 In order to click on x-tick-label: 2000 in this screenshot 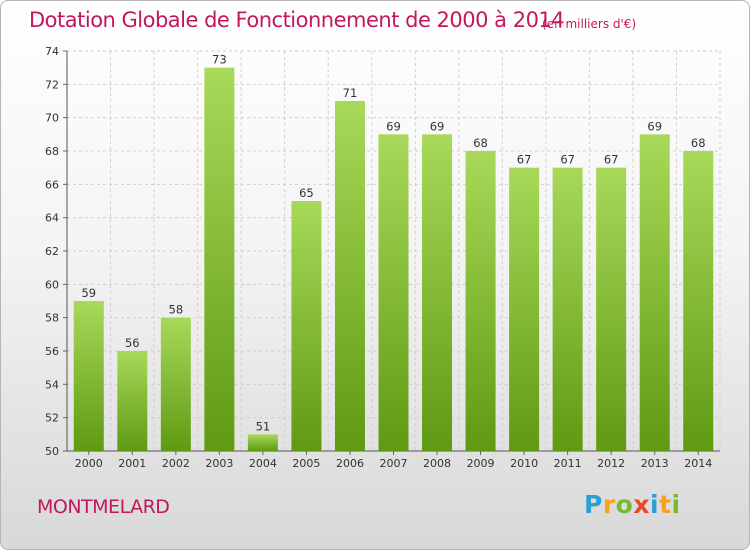, I will do `click(89, 463)`.